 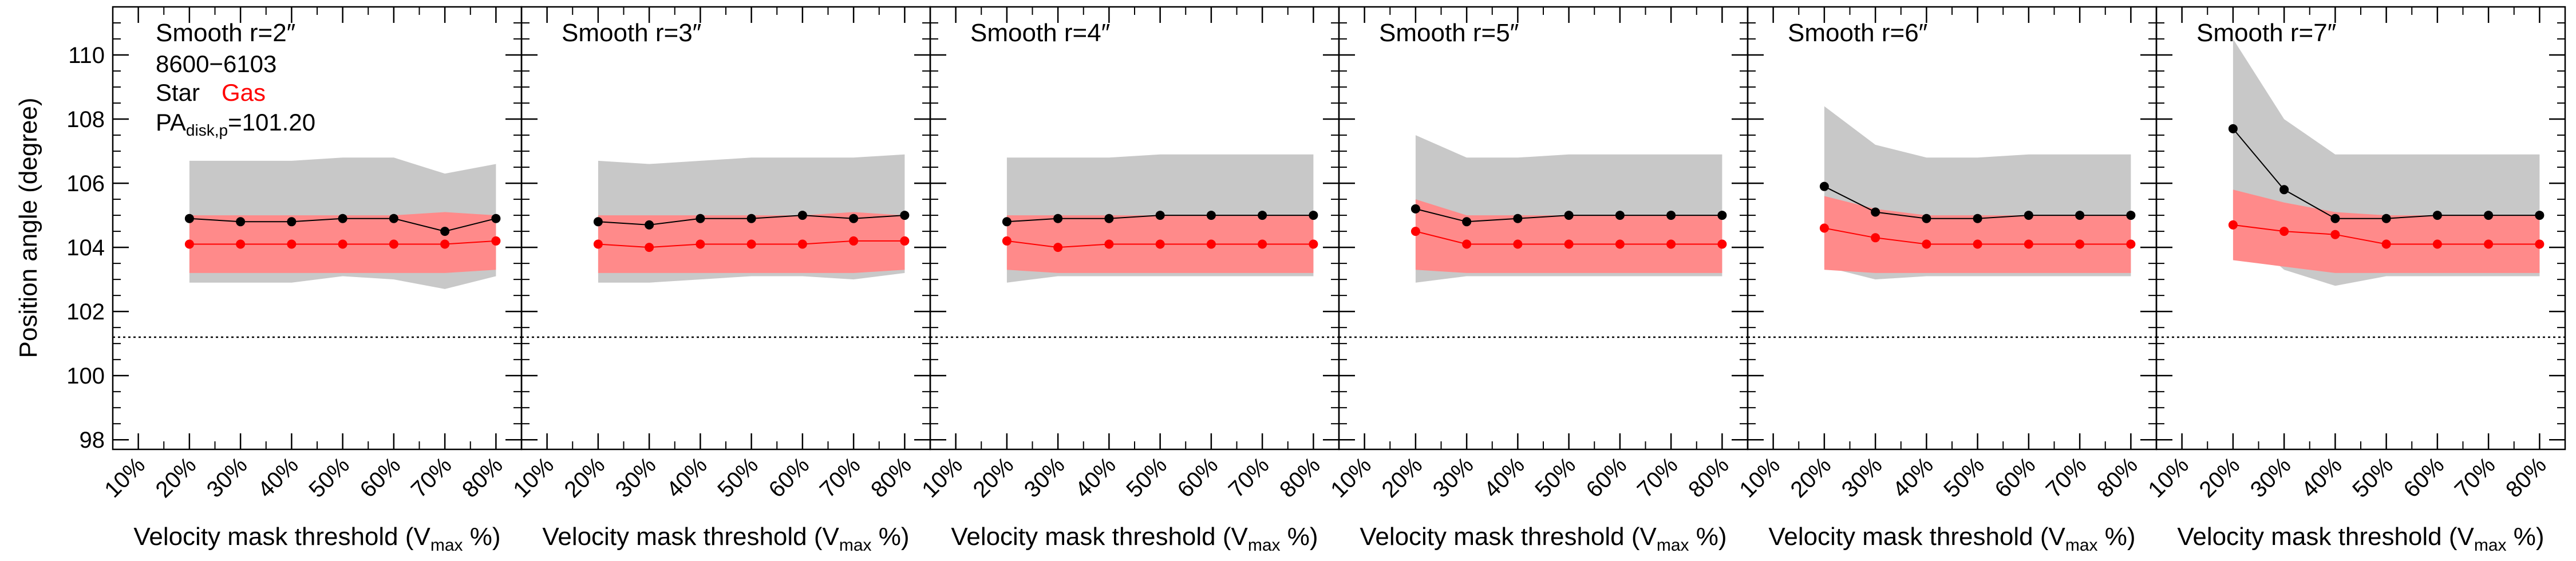 What do you see at coordinates (631, 33) in the screenshot?
I see `panel-title: Smooth r=3″` at bounding box center [631, 33].